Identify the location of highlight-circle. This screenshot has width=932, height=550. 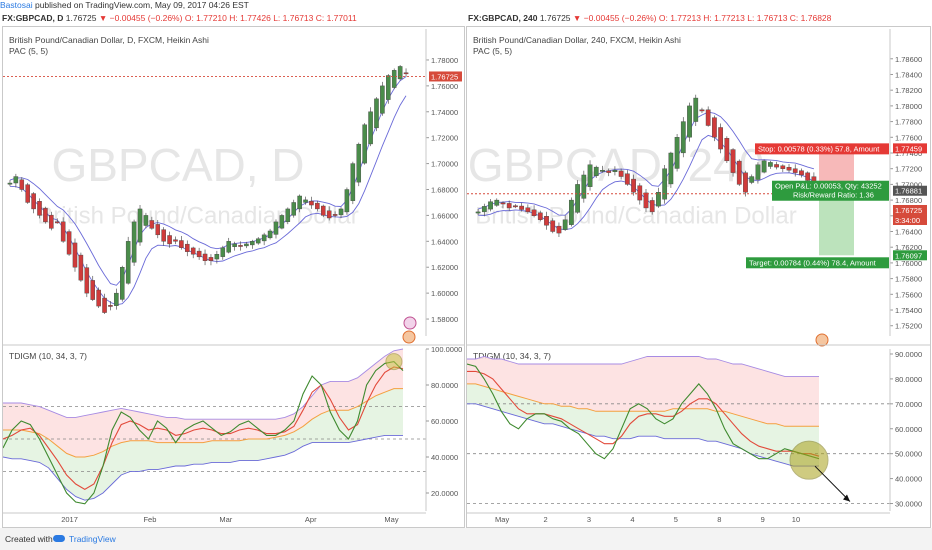
(394, 362).